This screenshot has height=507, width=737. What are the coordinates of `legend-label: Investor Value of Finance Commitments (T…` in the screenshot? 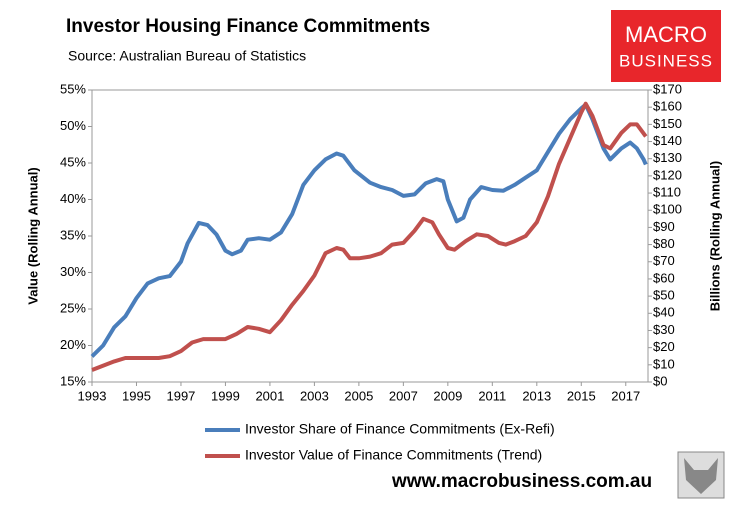 It's located at (393, 455).